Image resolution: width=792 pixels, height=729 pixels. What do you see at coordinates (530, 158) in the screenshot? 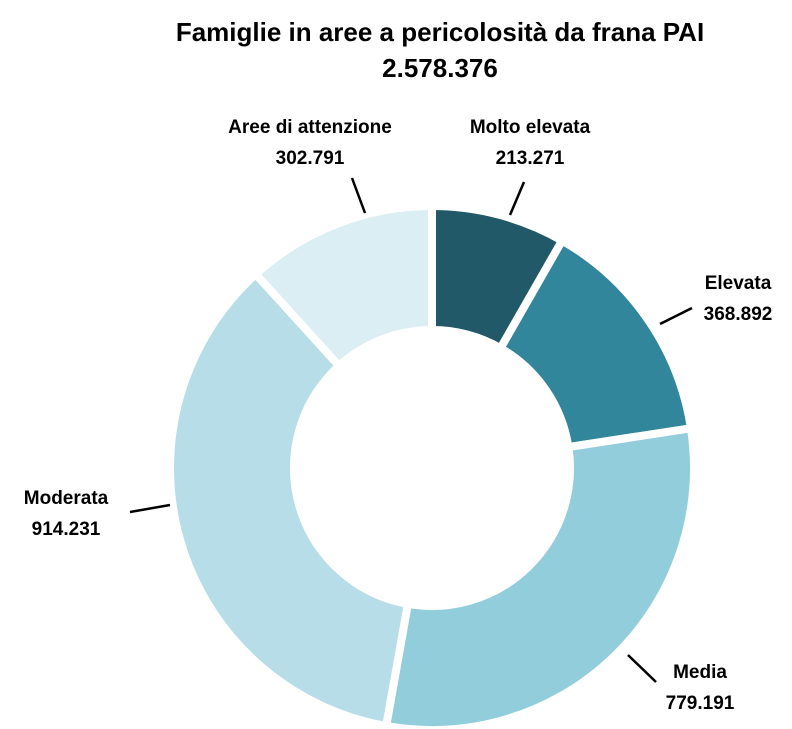
I see `slice-value-label: 213.271` at bounding box center [530, 158].